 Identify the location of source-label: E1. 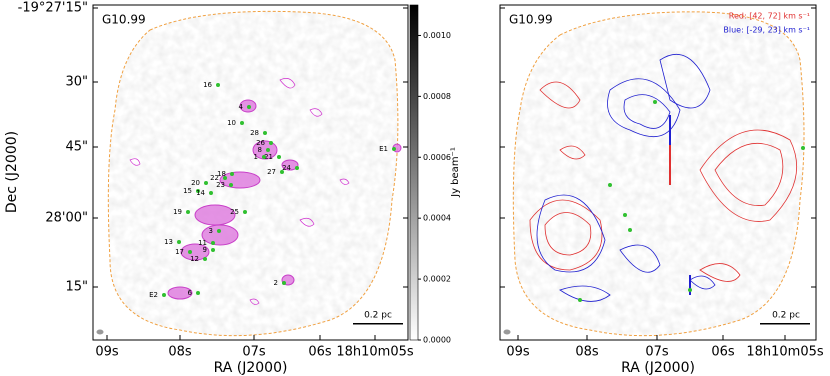
(383, 149).